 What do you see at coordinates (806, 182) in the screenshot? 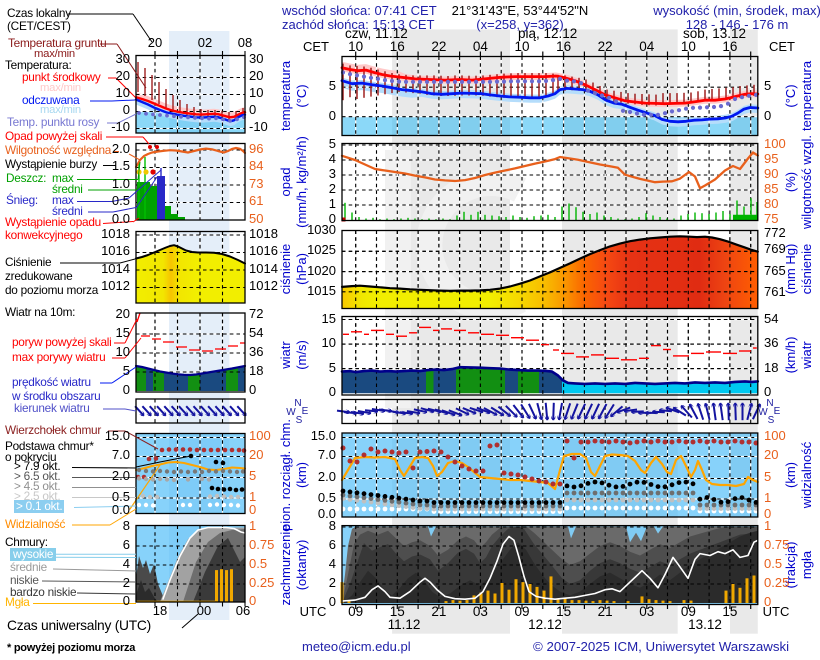
I see `svg-text: wilgotność wzgl.` at bounding box center [806, 182].